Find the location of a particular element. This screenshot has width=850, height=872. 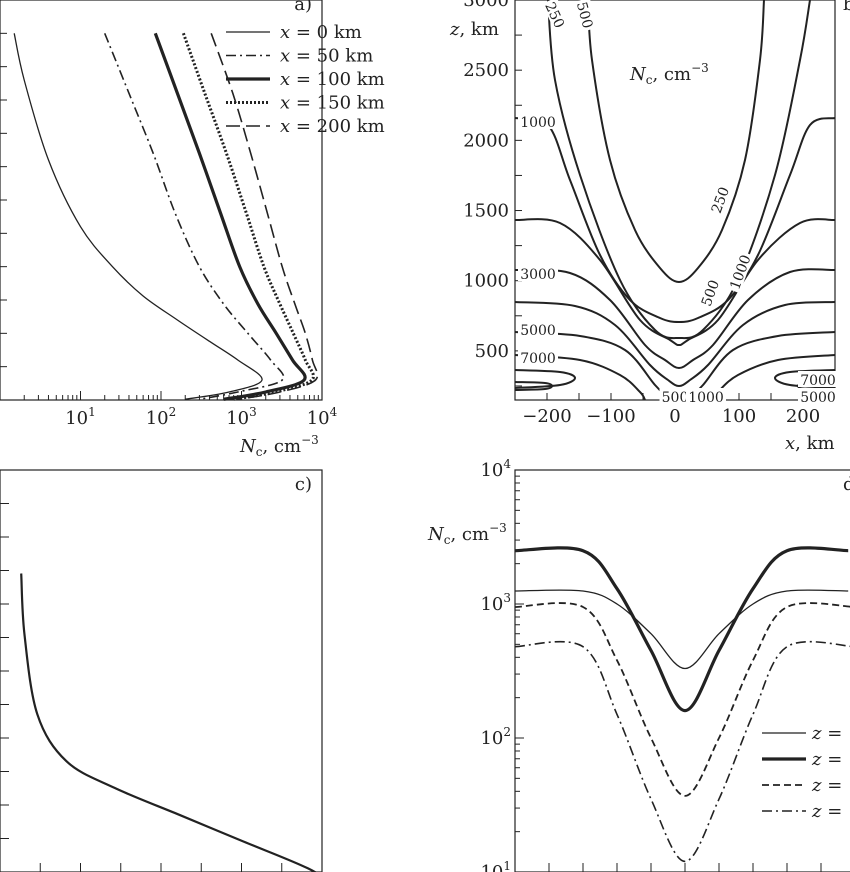

panel-b-xlabel: x, km is located at coordinates (810, 443).